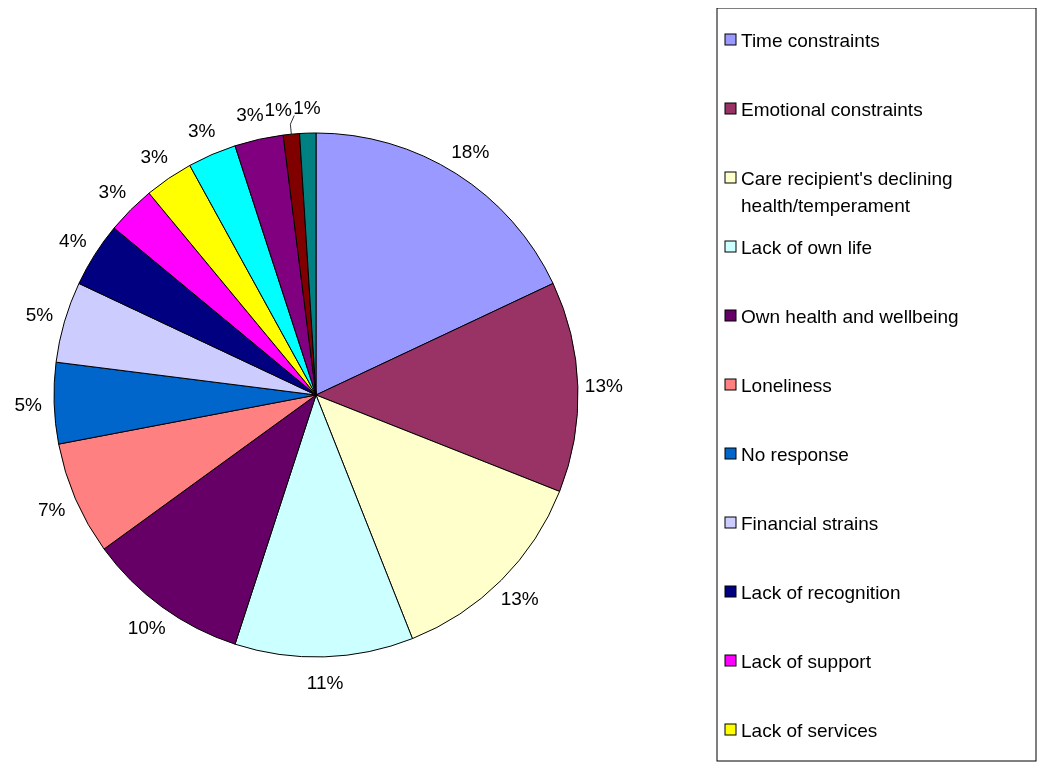 This screenshot has width=1045, height=770. Describe the element at coordinates (832, 109) in the screenshot. I see `legend-label: Emotional constraints` at that location.